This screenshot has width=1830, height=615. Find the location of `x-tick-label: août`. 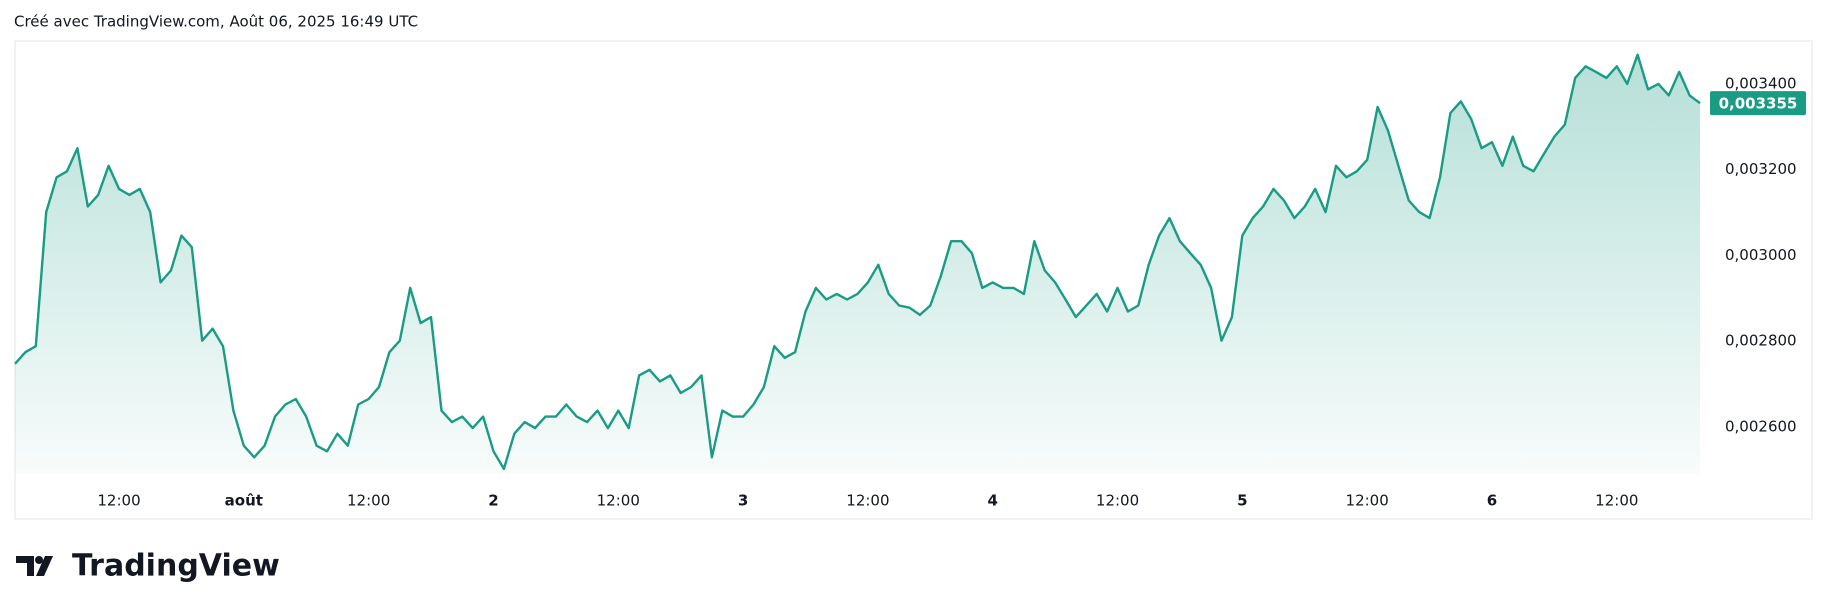

x-tick-label: août is located at coordinates (244, 501).